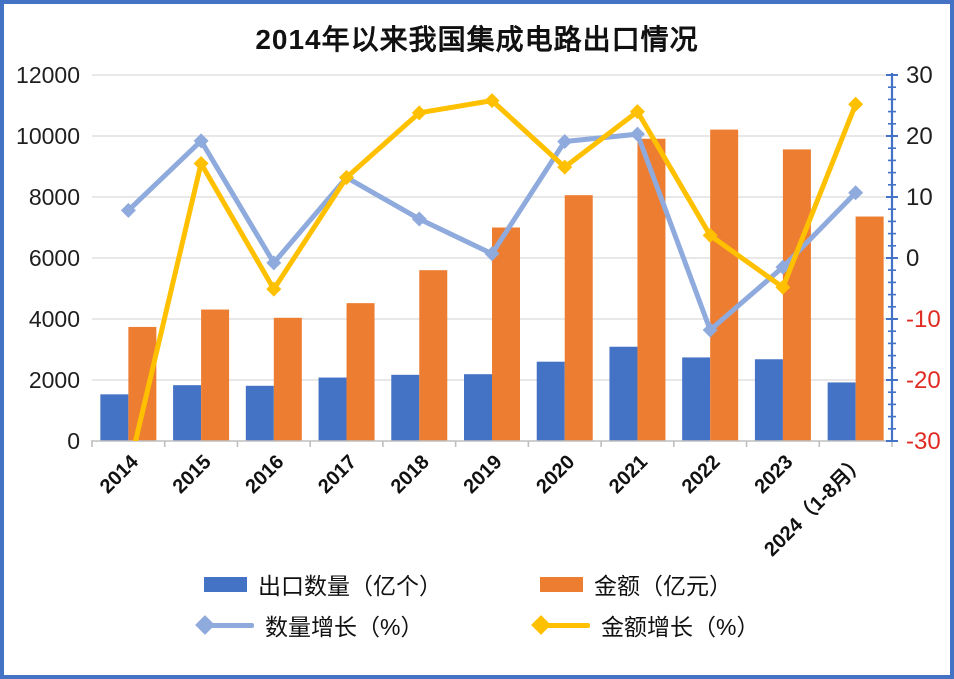 This screenshot has height=679, width=954. I want to click on x-axis-category-label: 2022, so click(701, 474).